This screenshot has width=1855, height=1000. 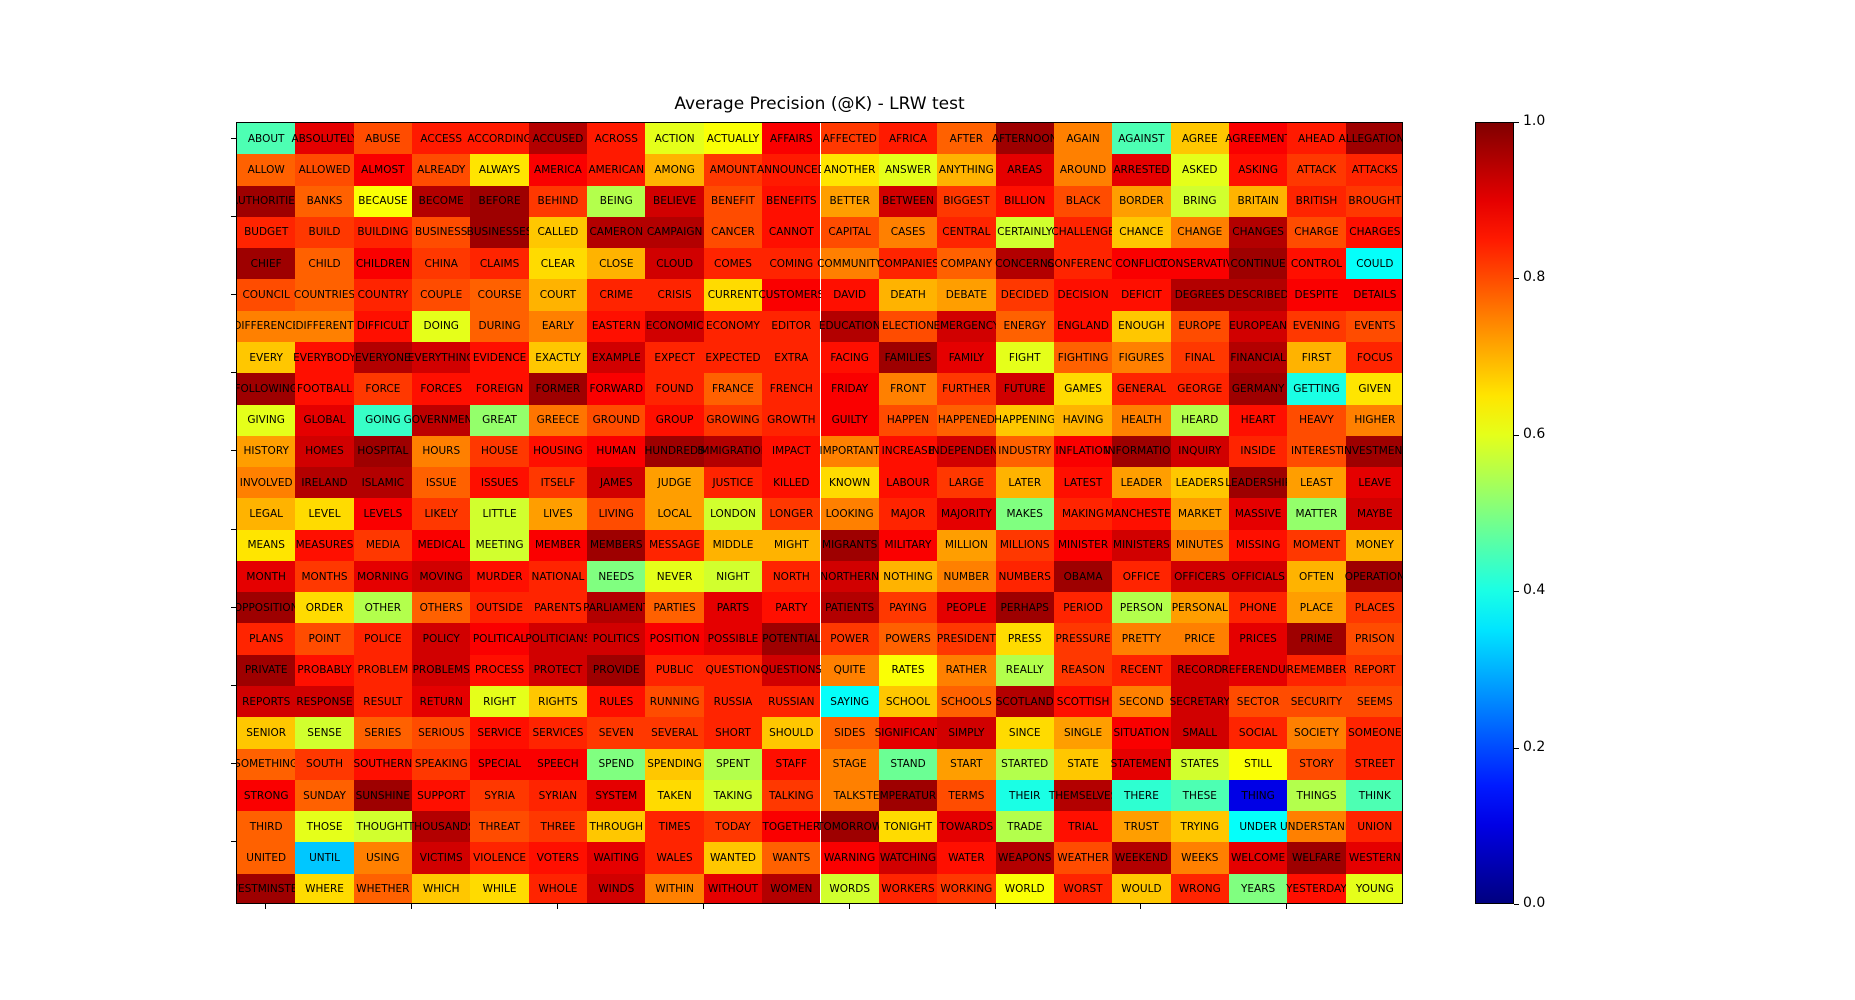 I want to click on heatmap-cell: MEDICAL, so click(x=441, y=545).